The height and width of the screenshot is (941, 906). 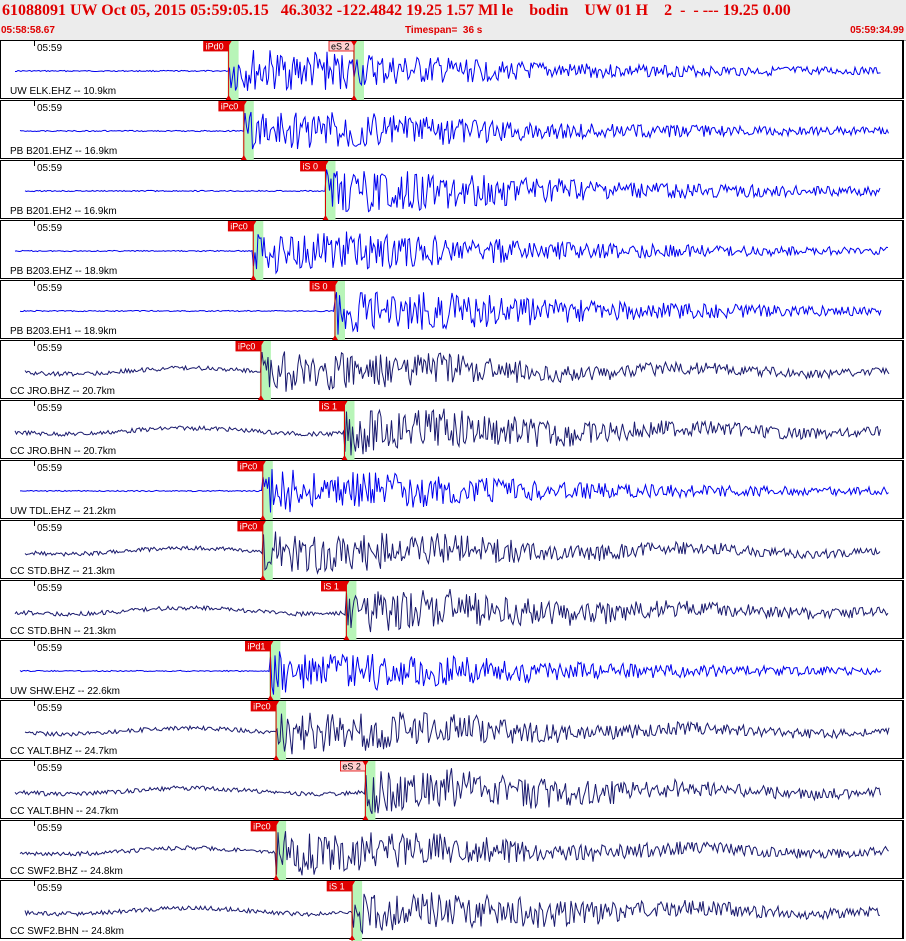 What do you see at coordinates (452, 190) in the screenshot?
I see `trace-panel: iS 0 05:59 PB B201.EH2 -- 16.9km` at bounding box center [452, 190].